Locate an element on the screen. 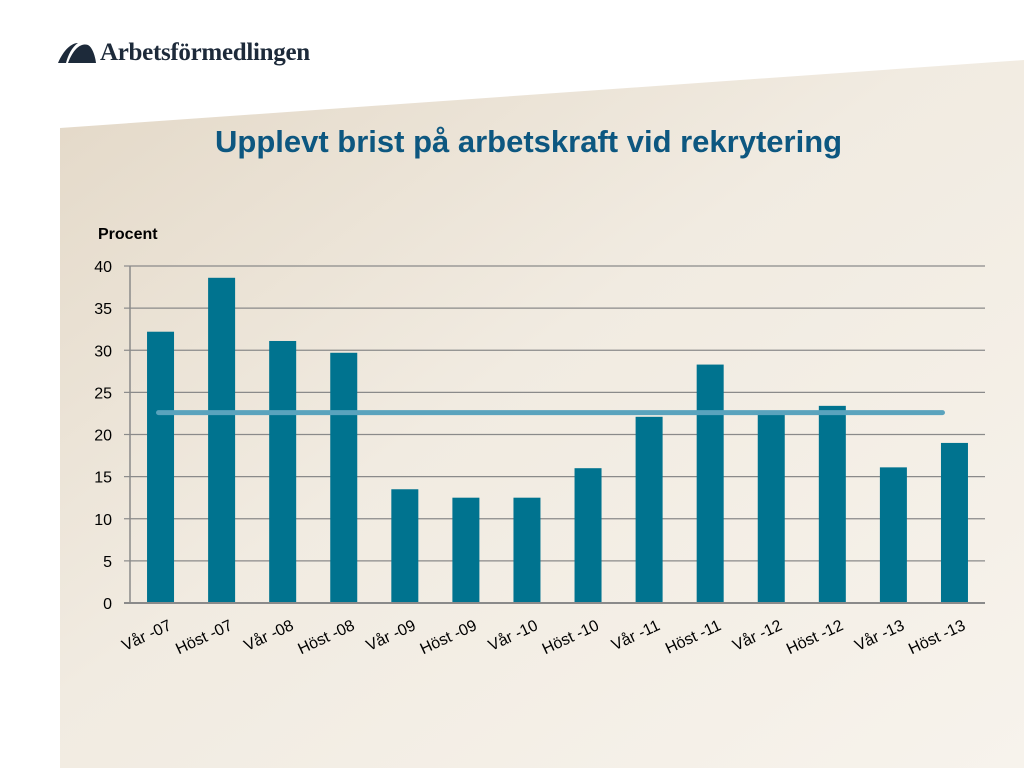 This screenshot has height=768, width=1024. y-tick-label: 25 is located at coordinates (103, 393).